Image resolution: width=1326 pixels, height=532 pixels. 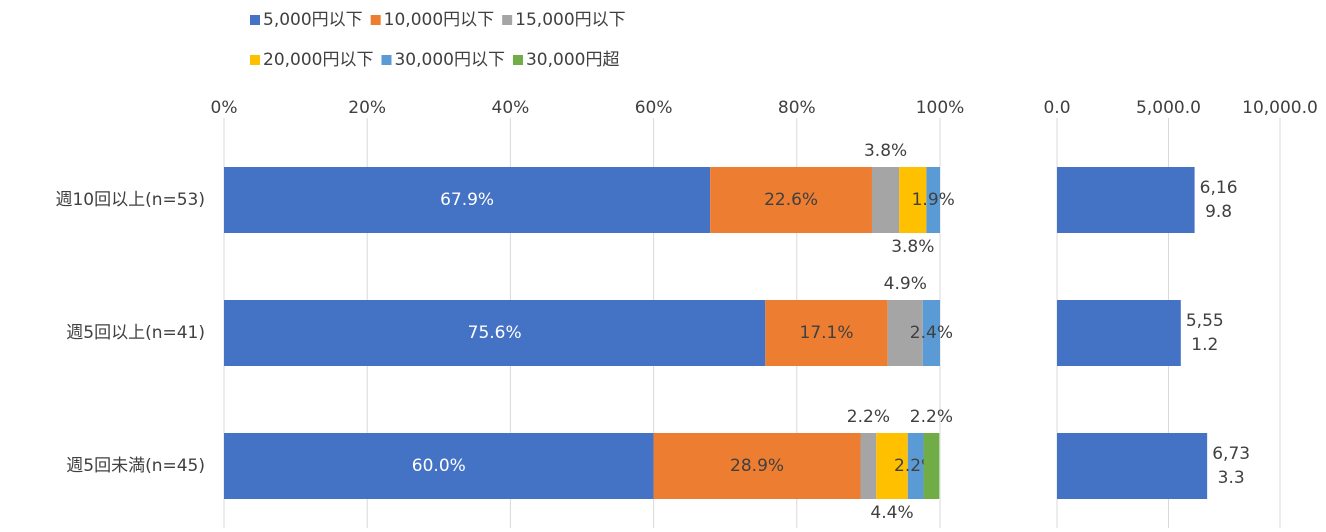 What do you see at coordinates (1205, 333) in the screenshot?
I see `data-label: 5,55 1.2` at bounding box center [1205, 333].